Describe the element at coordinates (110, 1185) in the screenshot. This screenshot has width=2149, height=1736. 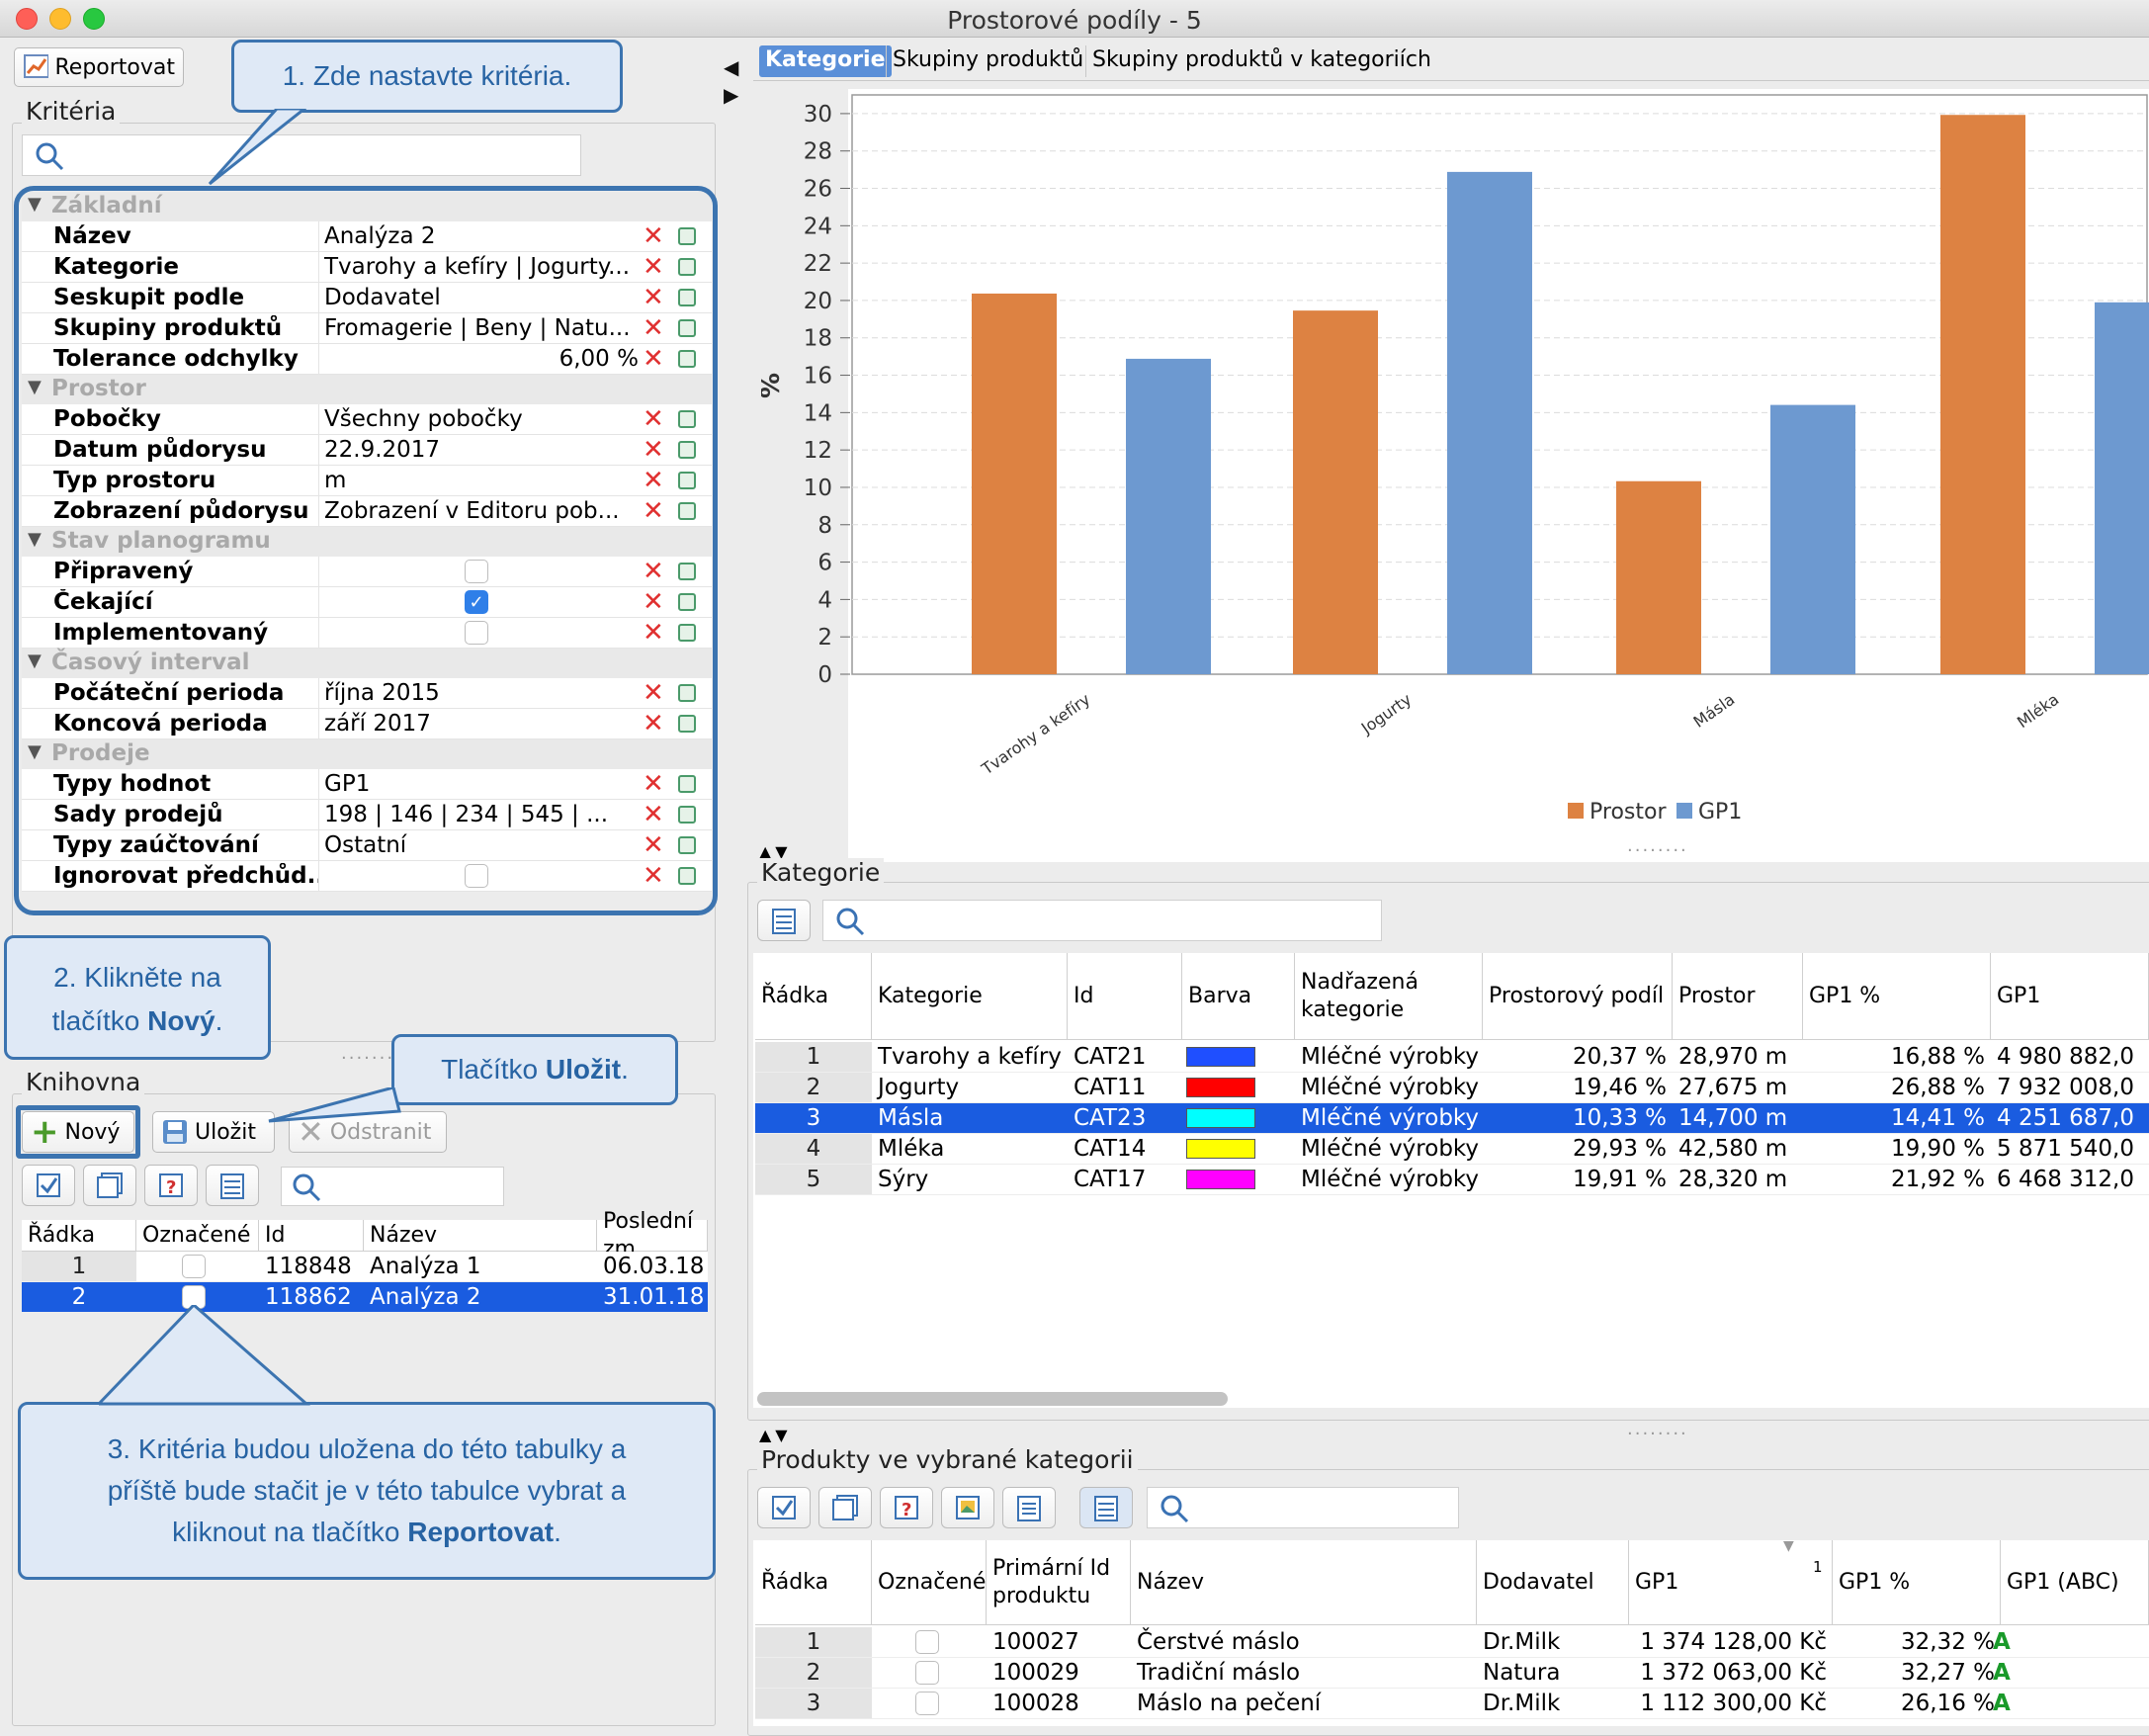
I see `uncheck-all-button` at that location.